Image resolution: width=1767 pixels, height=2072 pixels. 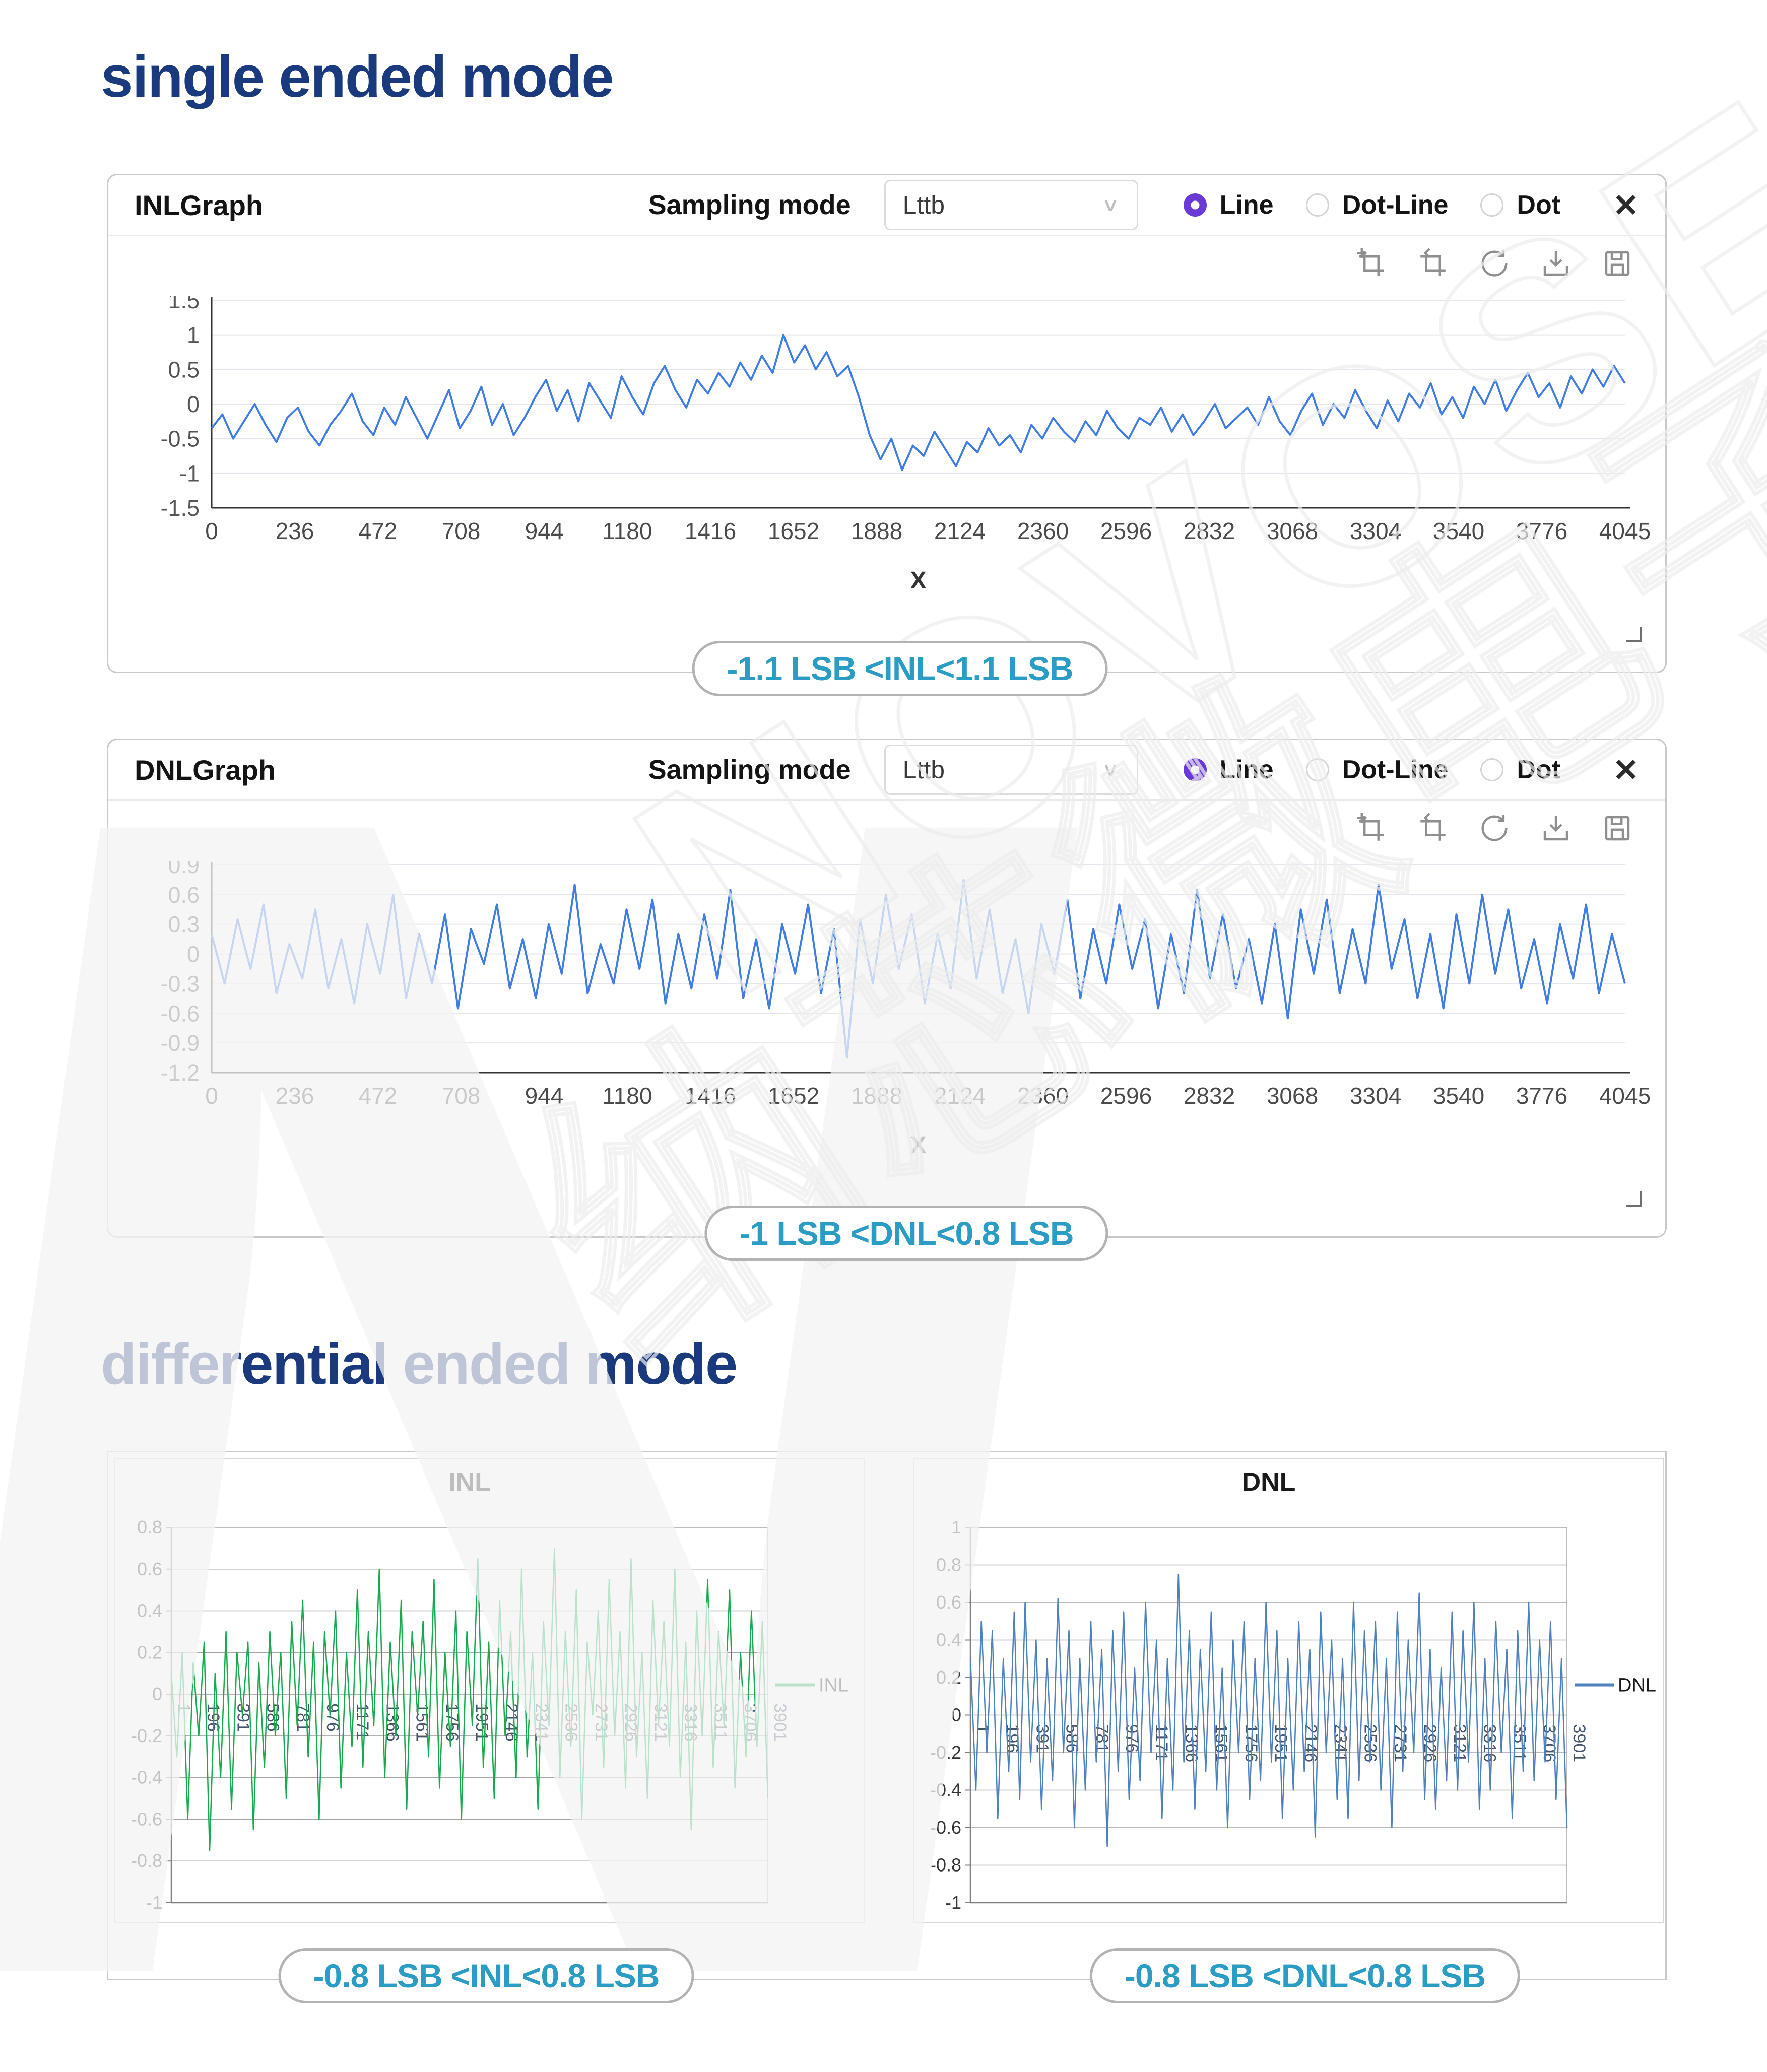 What do you see at coordinates (1637, 1685) in the screenshot?
I see `svg-text: DNL` at bounding box center [1637, 1685].